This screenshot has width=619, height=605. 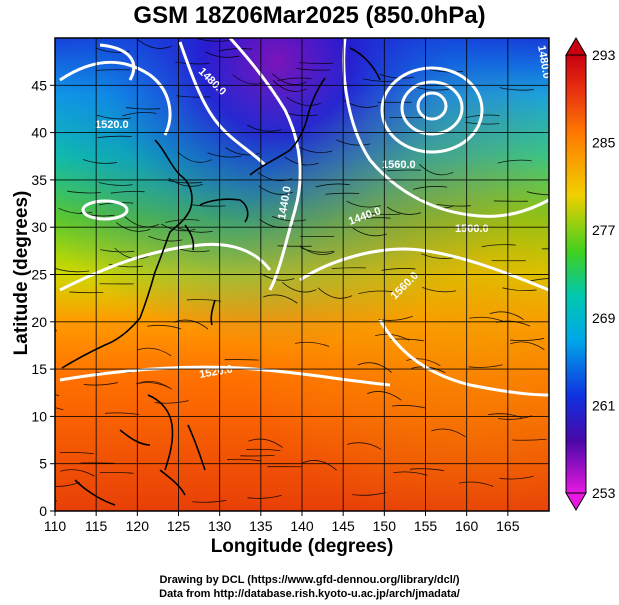 I want to click on y-tick-label: 35, so click(x=39, y=180).